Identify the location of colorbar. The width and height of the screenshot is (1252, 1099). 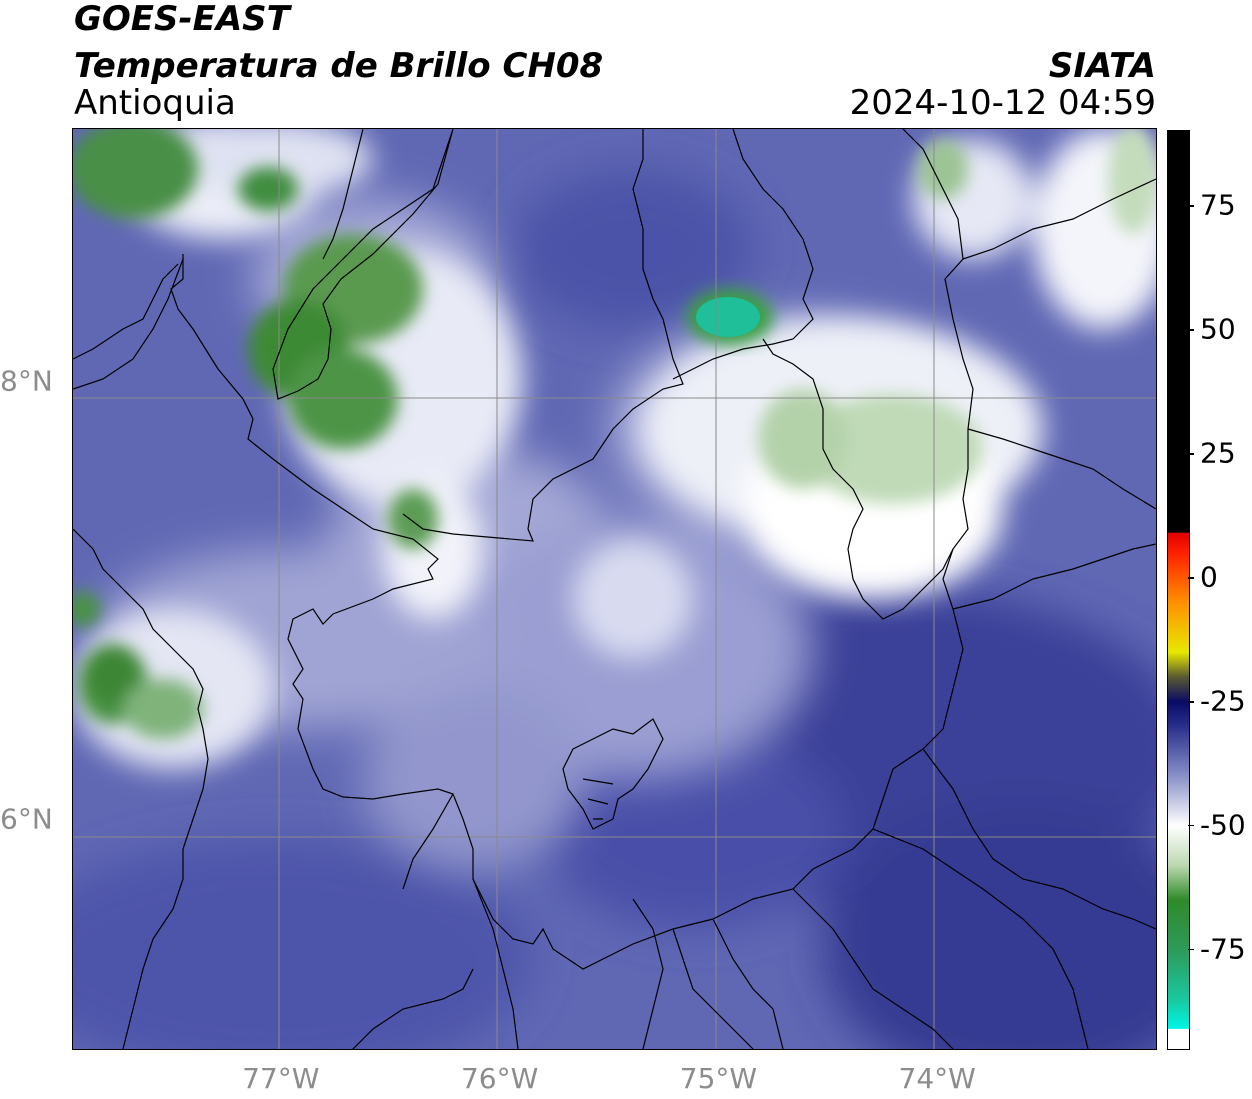
(1178, 590).